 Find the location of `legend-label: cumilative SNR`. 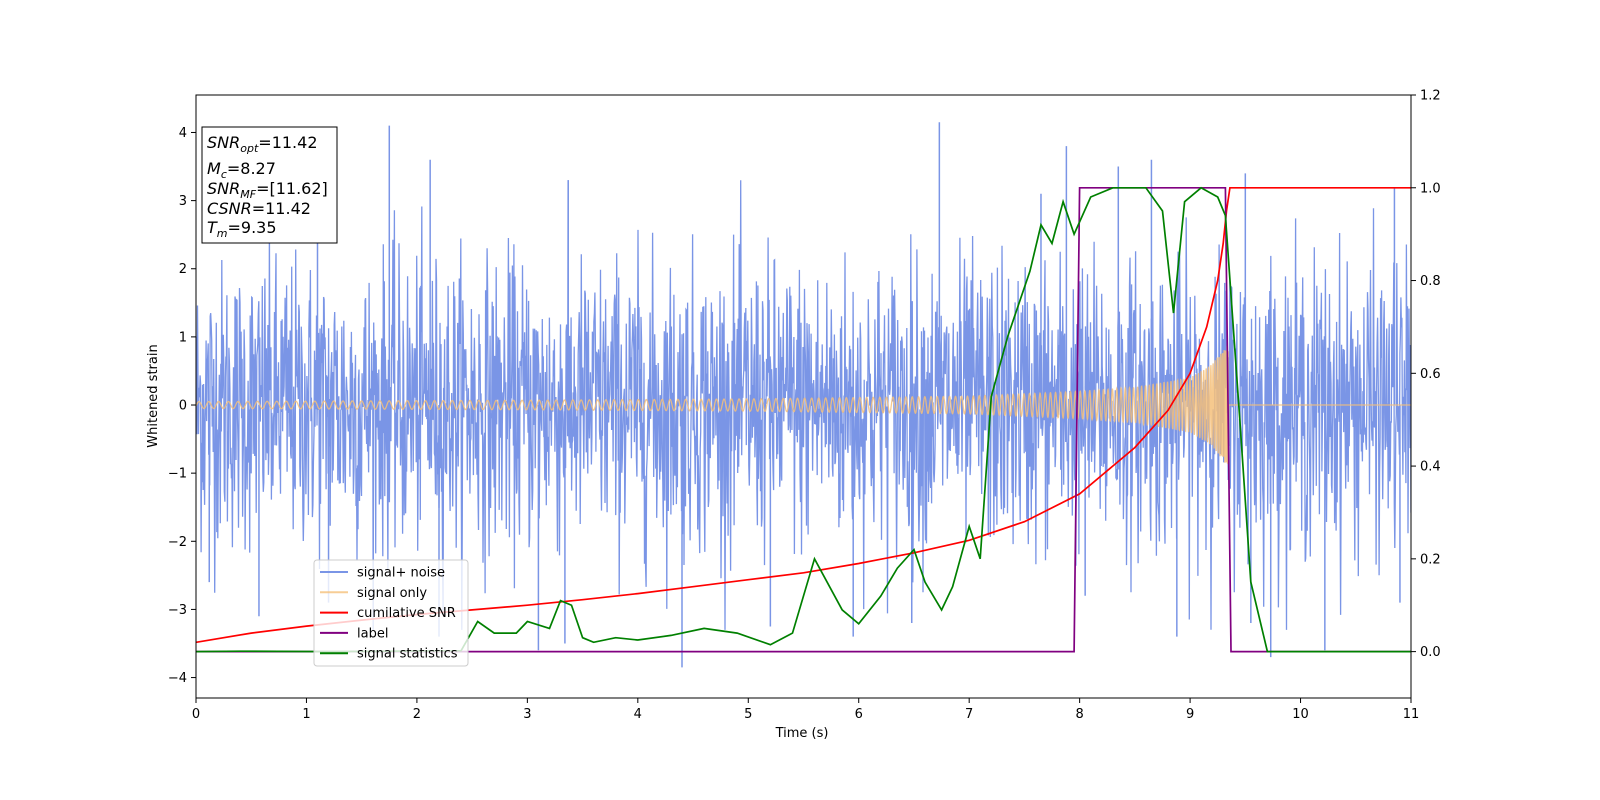

legend-label: cumilative SNR is located at coordinates (406, 613).